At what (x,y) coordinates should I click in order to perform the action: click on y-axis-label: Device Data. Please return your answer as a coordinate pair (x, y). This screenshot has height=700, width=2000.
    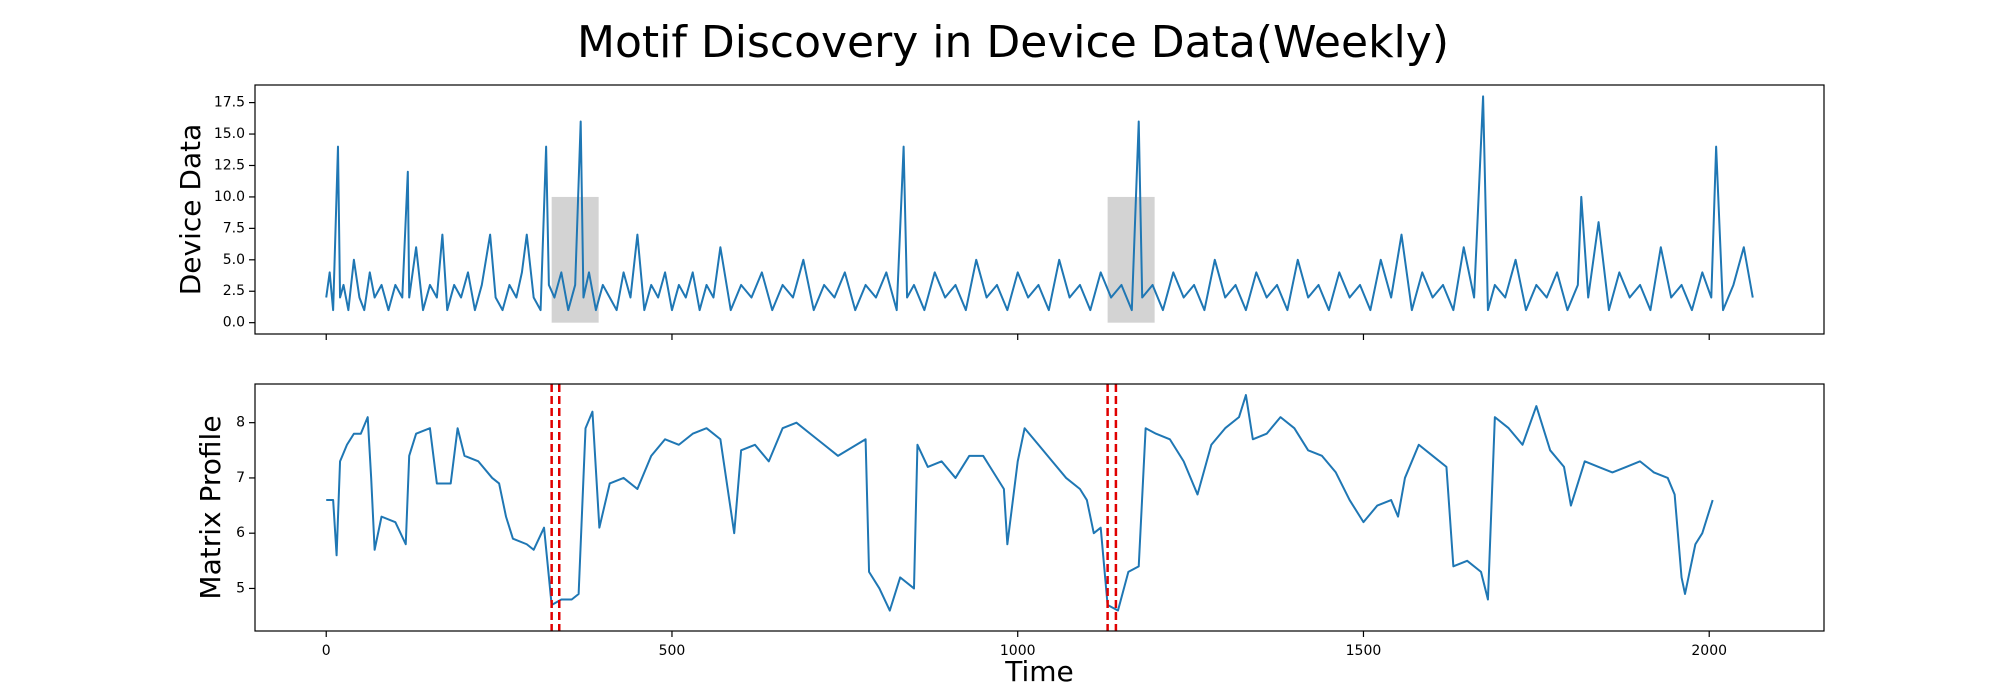
    Looking at the image, I should click on (190, 210).